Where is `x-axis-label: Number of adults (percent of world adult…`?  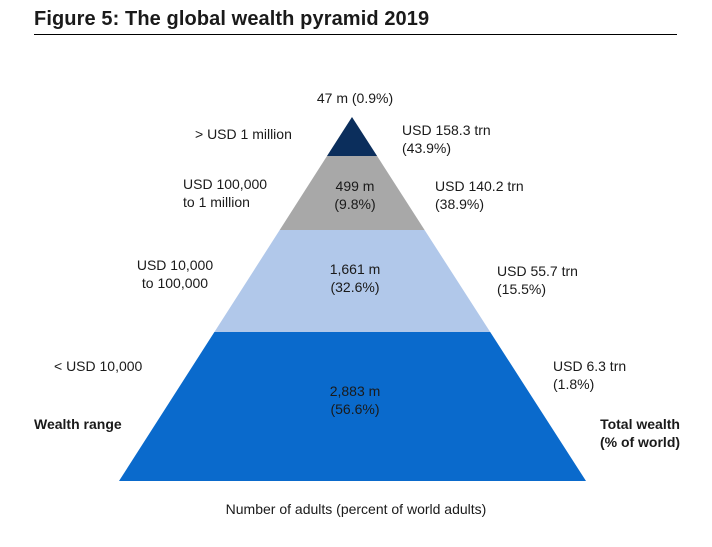
x-axis-label: Number of adults (percent of world adult… is located at coordinates (356, 509).